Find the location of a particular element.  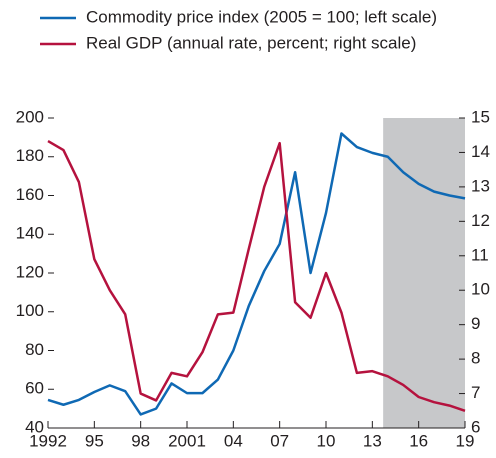

y2-tick-label: 9 is located at coordinates (475, 323).